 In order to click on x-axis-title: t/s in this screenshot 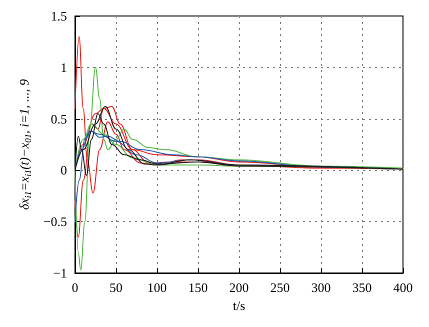, I will do `click(239, 305)`.